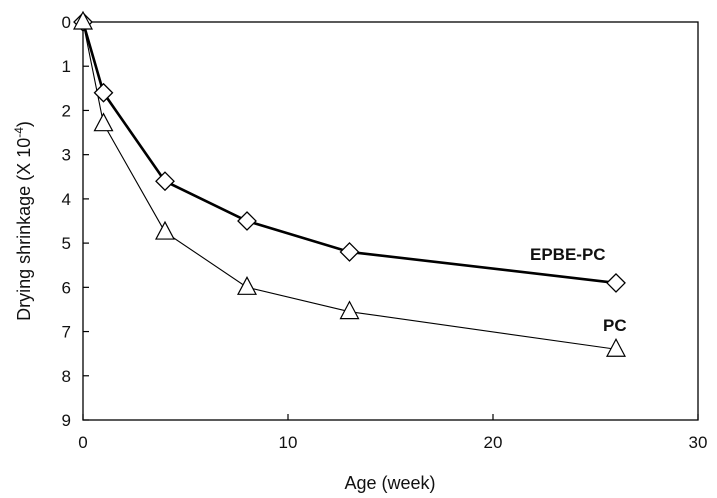 Image resolution: width=717 pixels, height=498 pixels. What do you see at coordinates (24, 124) in the screenshot?
I see `y-axis-title-close: )` at bounding box center [24, 124].